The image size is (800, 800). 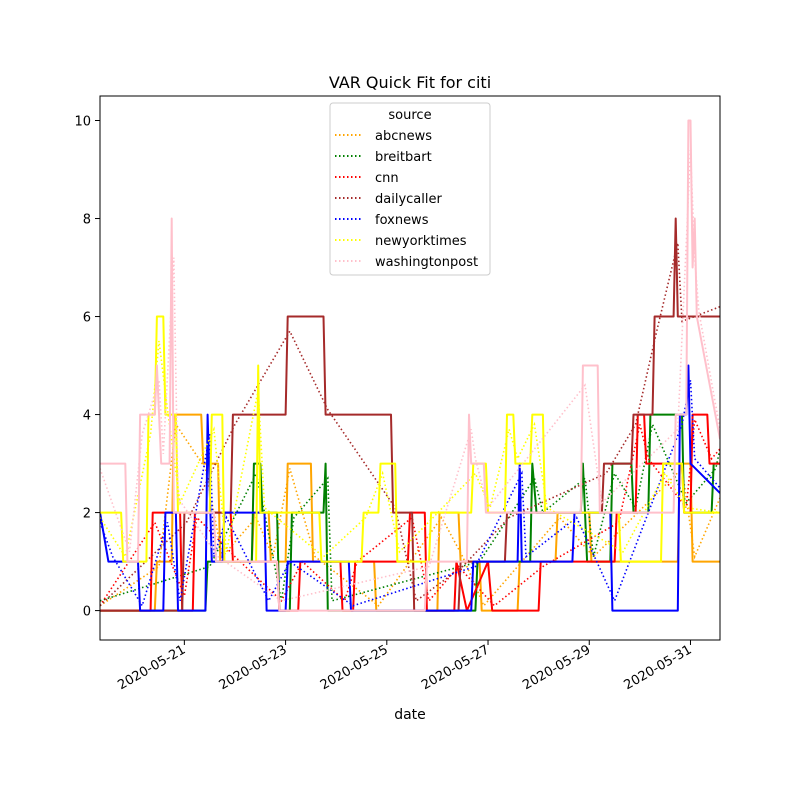 What do you see at coordinates (82, 122) in the screenshot?
I see `y-tick-label: 10` at bounding box center [82, 122].